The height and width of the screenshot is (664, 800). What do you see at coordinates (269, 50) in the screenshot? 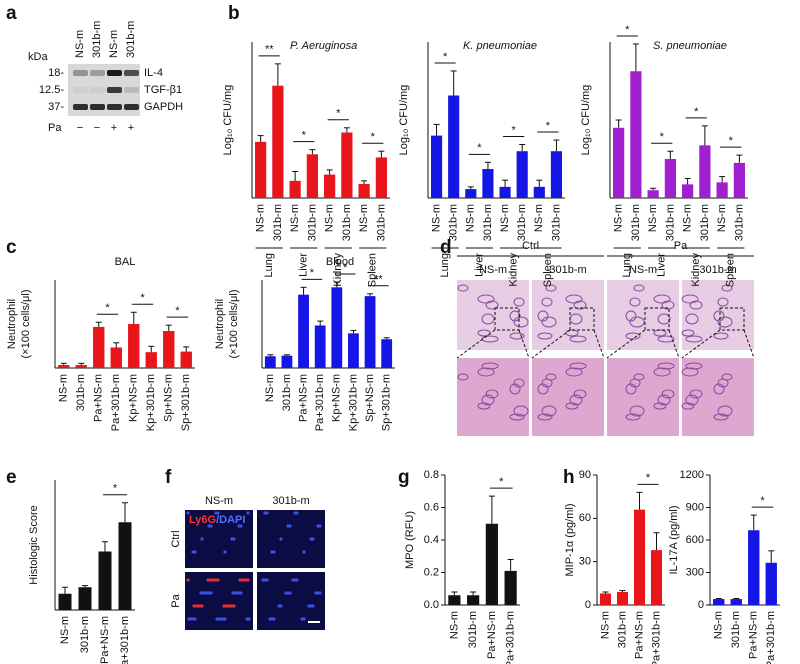
I see `significance-label: **` at bounding box center [269, 50].